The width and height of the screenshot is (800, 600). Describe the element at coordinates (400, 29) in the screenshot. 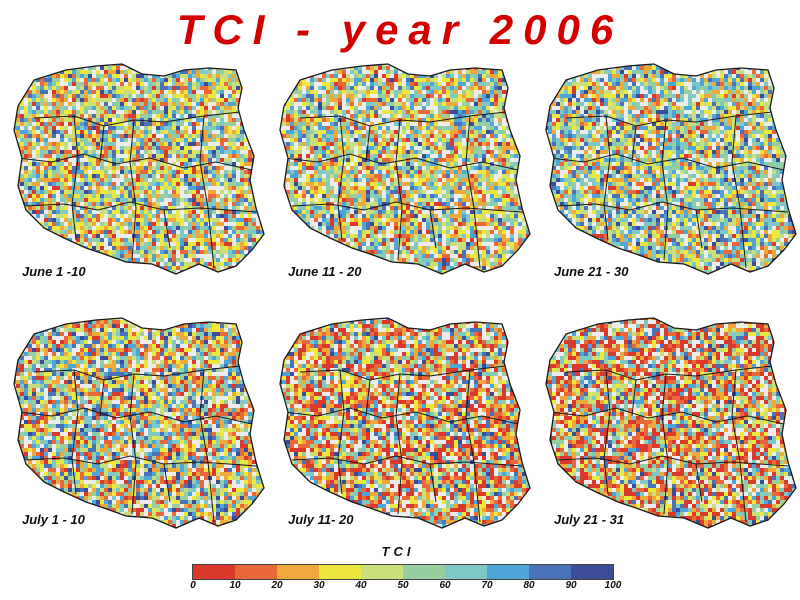

I see `page-title: TCI - year 2006` at that location.